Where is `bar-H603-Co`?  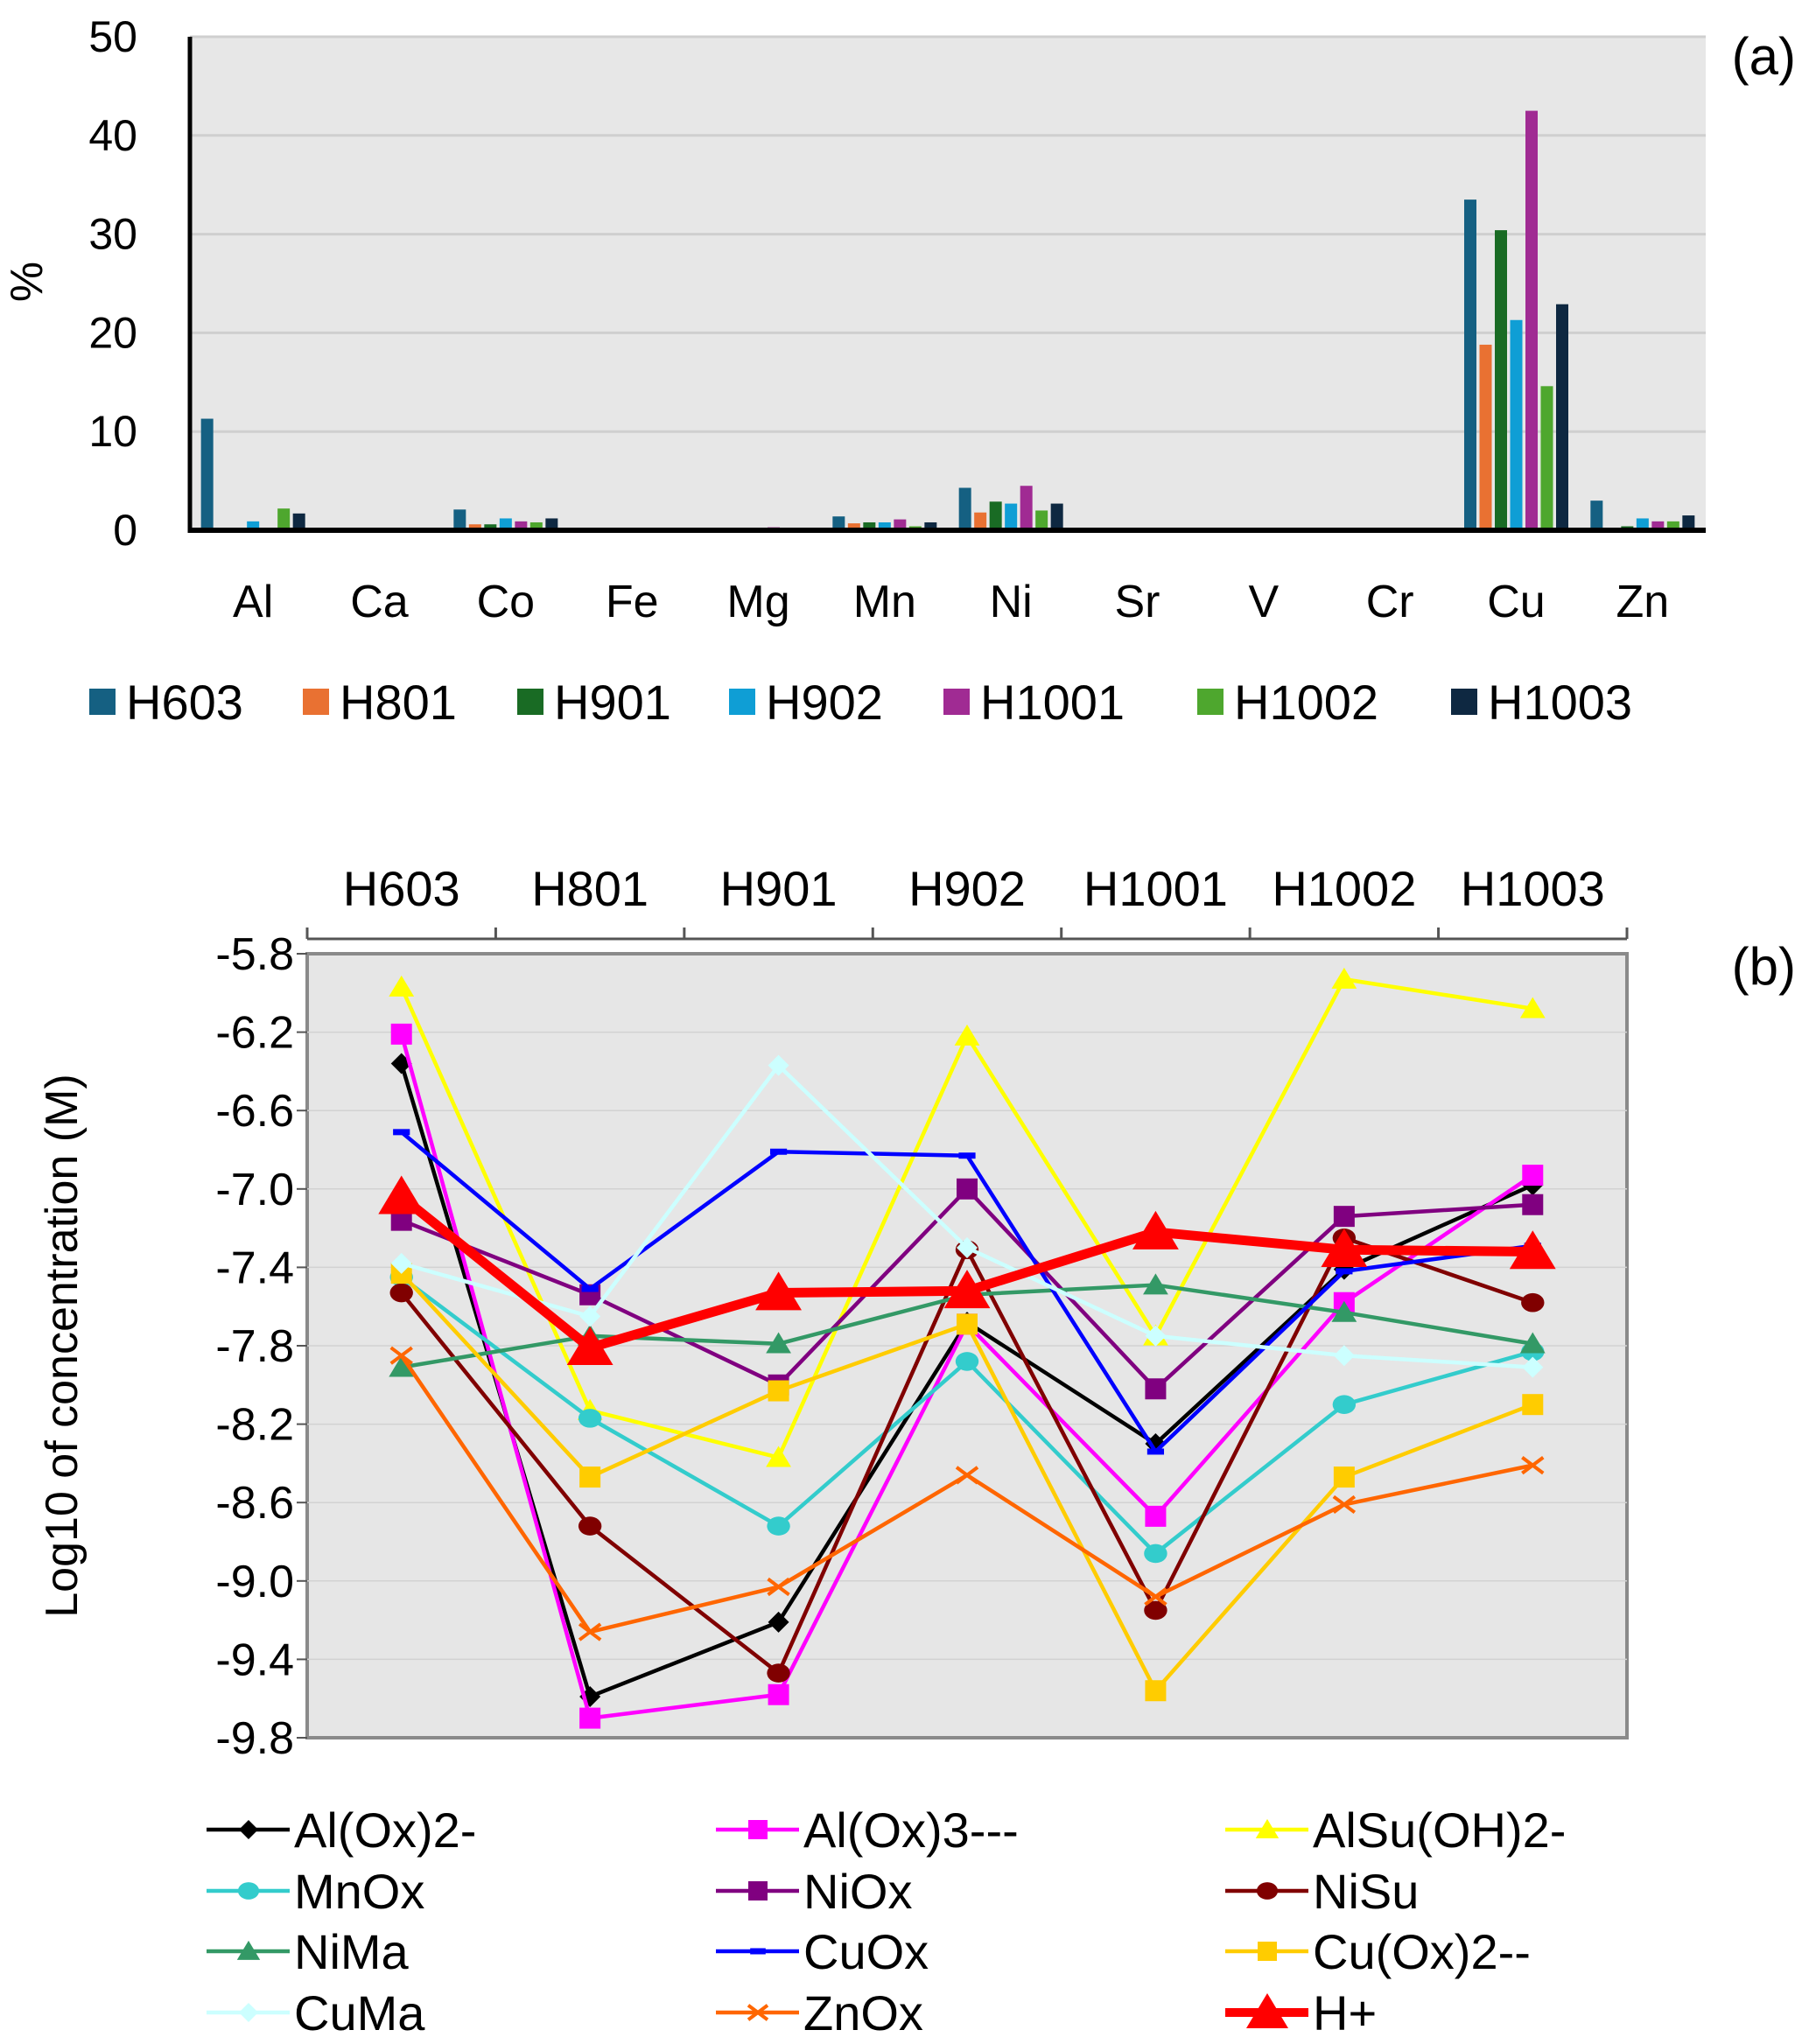 bar-H603-Co is located at coordinates (459, 519).